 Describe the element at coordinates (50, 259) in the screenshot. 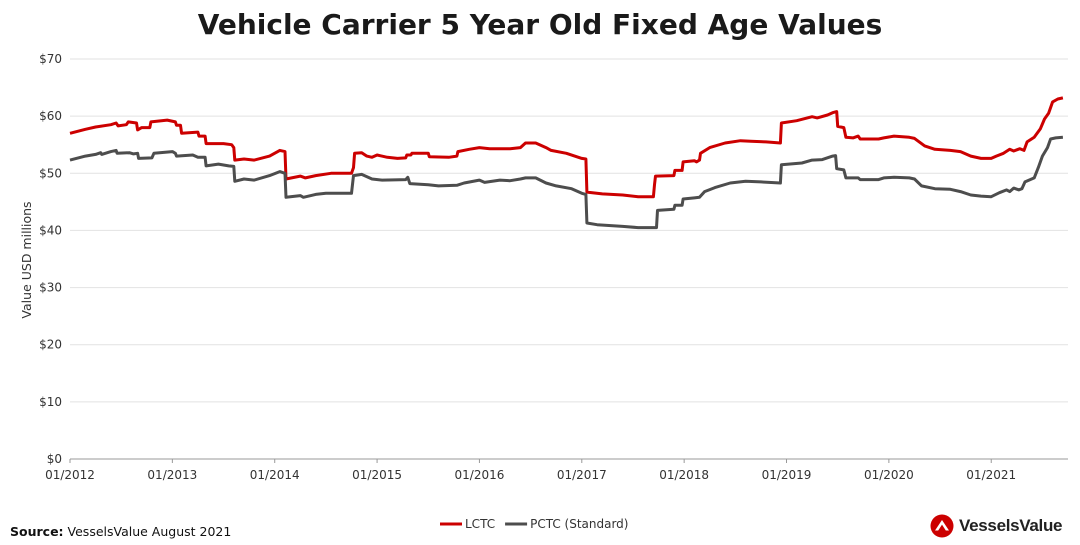

I see `y-axis-ticks: $0 $10 $20 $30 $40 $50 $60 $70` at that location.